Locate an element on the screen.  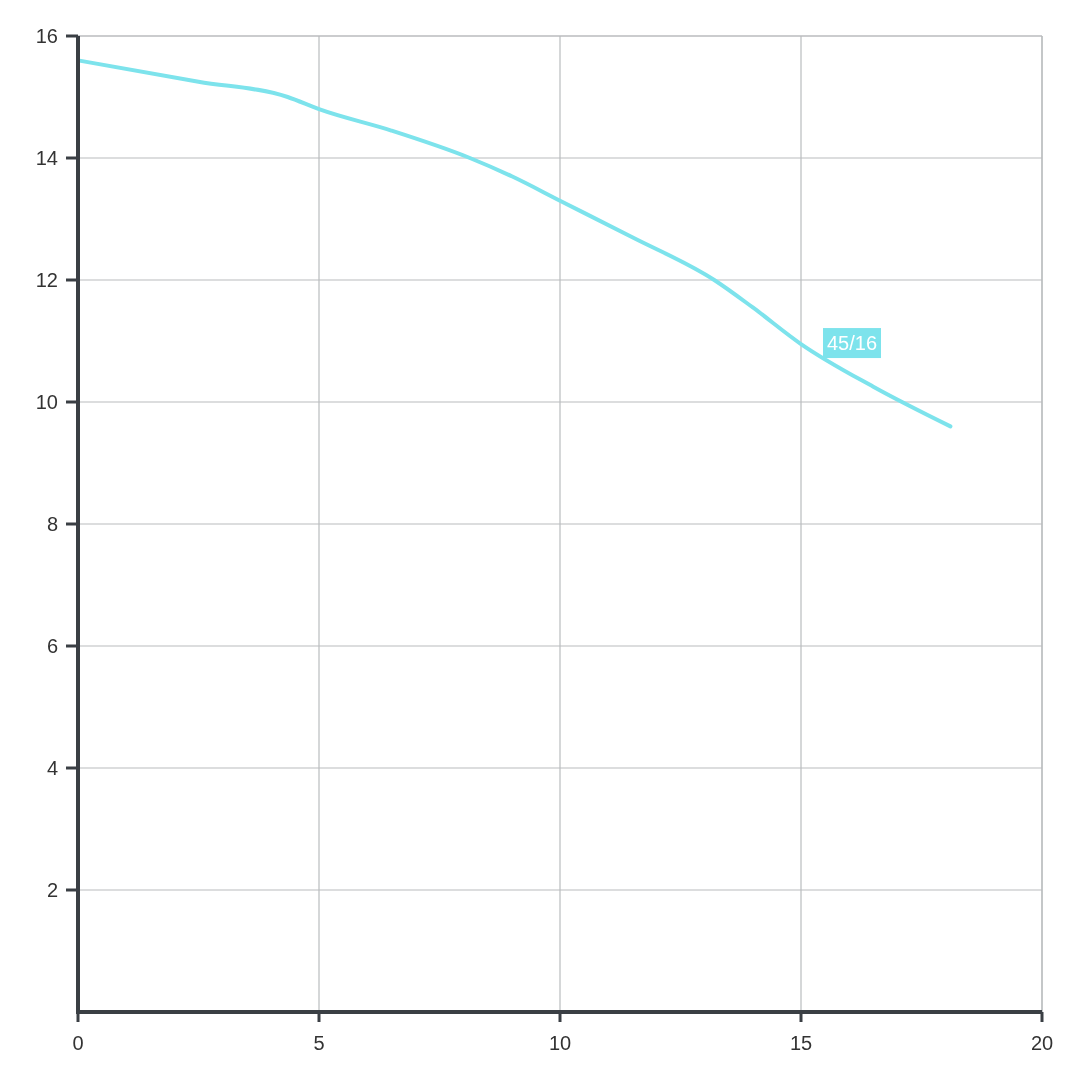
x-tick-label: 10 is located at coordinates (560, 1043).